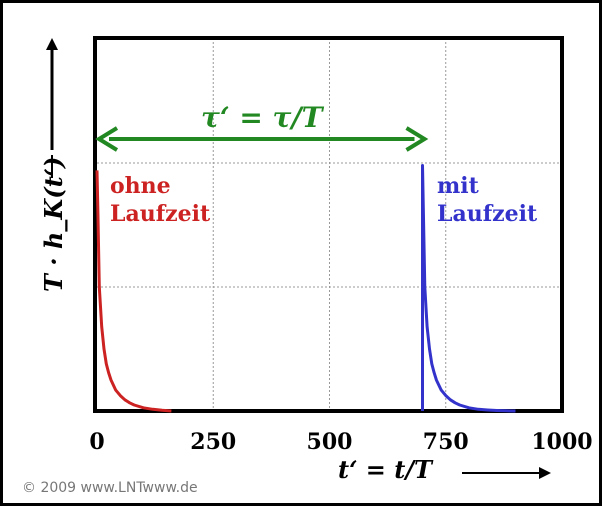 The image size is (602, 510). Describe the element at coordinates (140, 186) in the screenshot. I see `red-label-line1: ohne` at that location.